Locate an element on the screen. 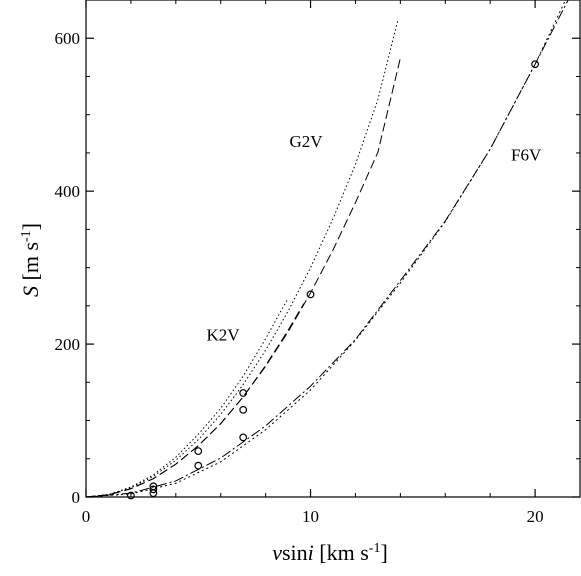 The width and height of the screenshot is (581, 576). y-tick-label: 0 is located at coordinates (76, 497).